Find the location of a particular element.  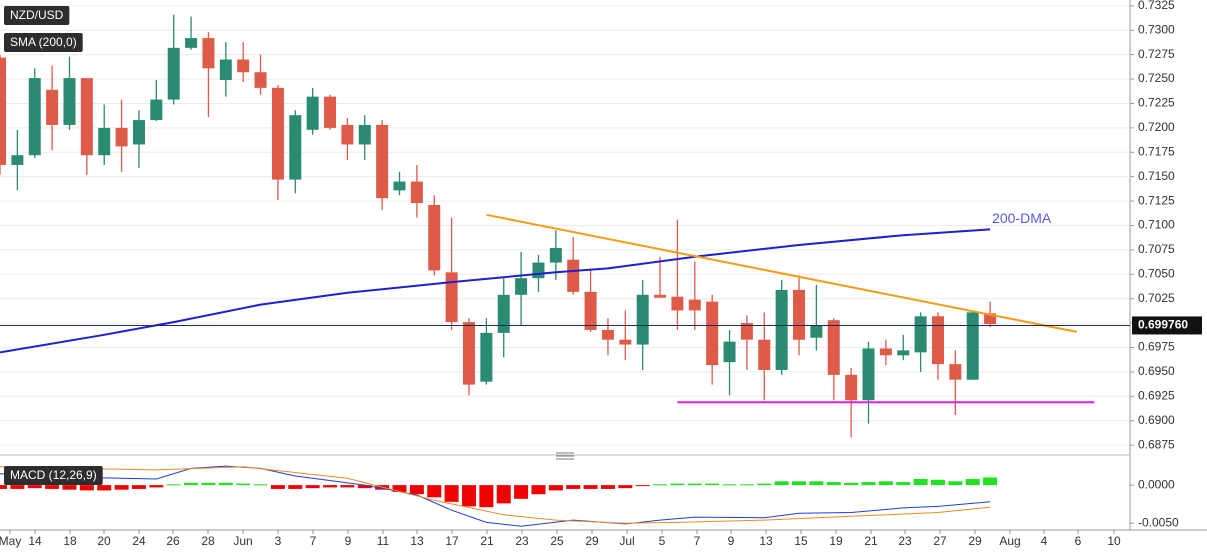

x-tick-label: 26 is located at coordinates (173, 541).